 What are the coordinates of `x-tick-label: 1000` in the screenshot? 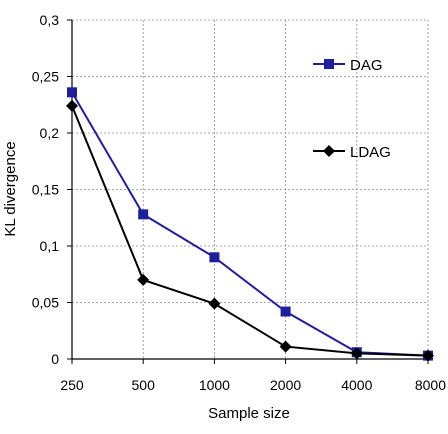 It's located at (214, 385).